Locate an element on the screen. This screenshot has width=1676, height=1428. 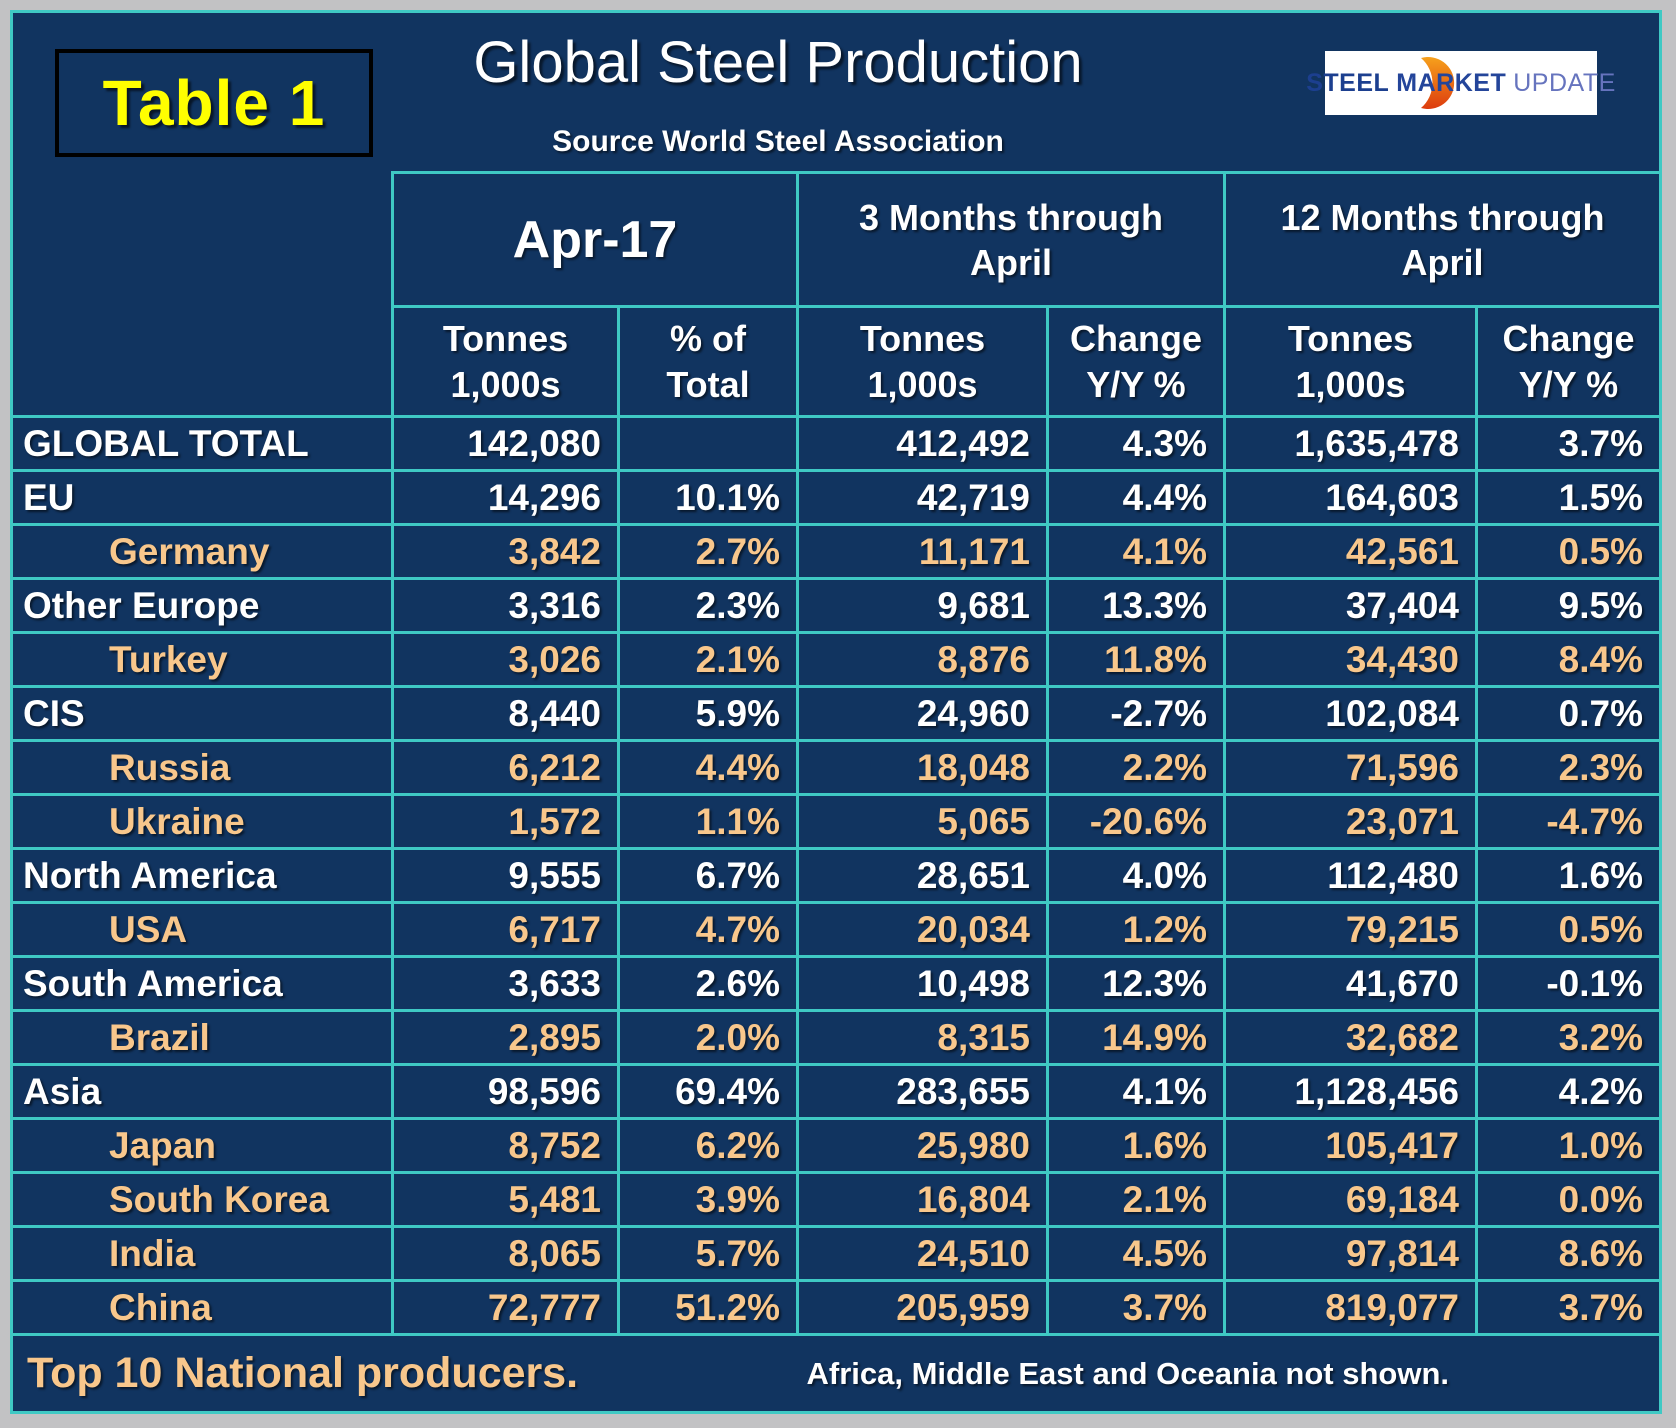
row-label: Russia is located at coordinates (203, 769).